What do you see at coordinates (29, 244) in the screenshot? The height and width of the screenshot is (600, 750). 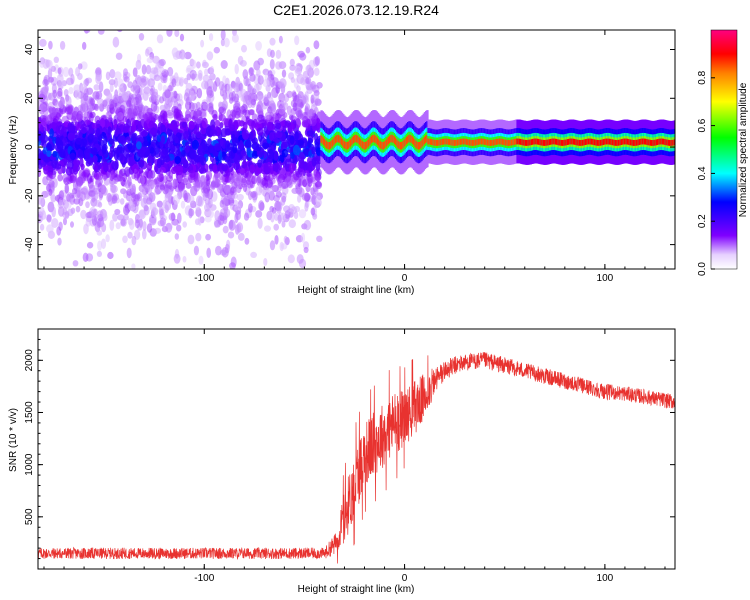 I see `y-tick-label: -40` at bounding box center [29, 244].